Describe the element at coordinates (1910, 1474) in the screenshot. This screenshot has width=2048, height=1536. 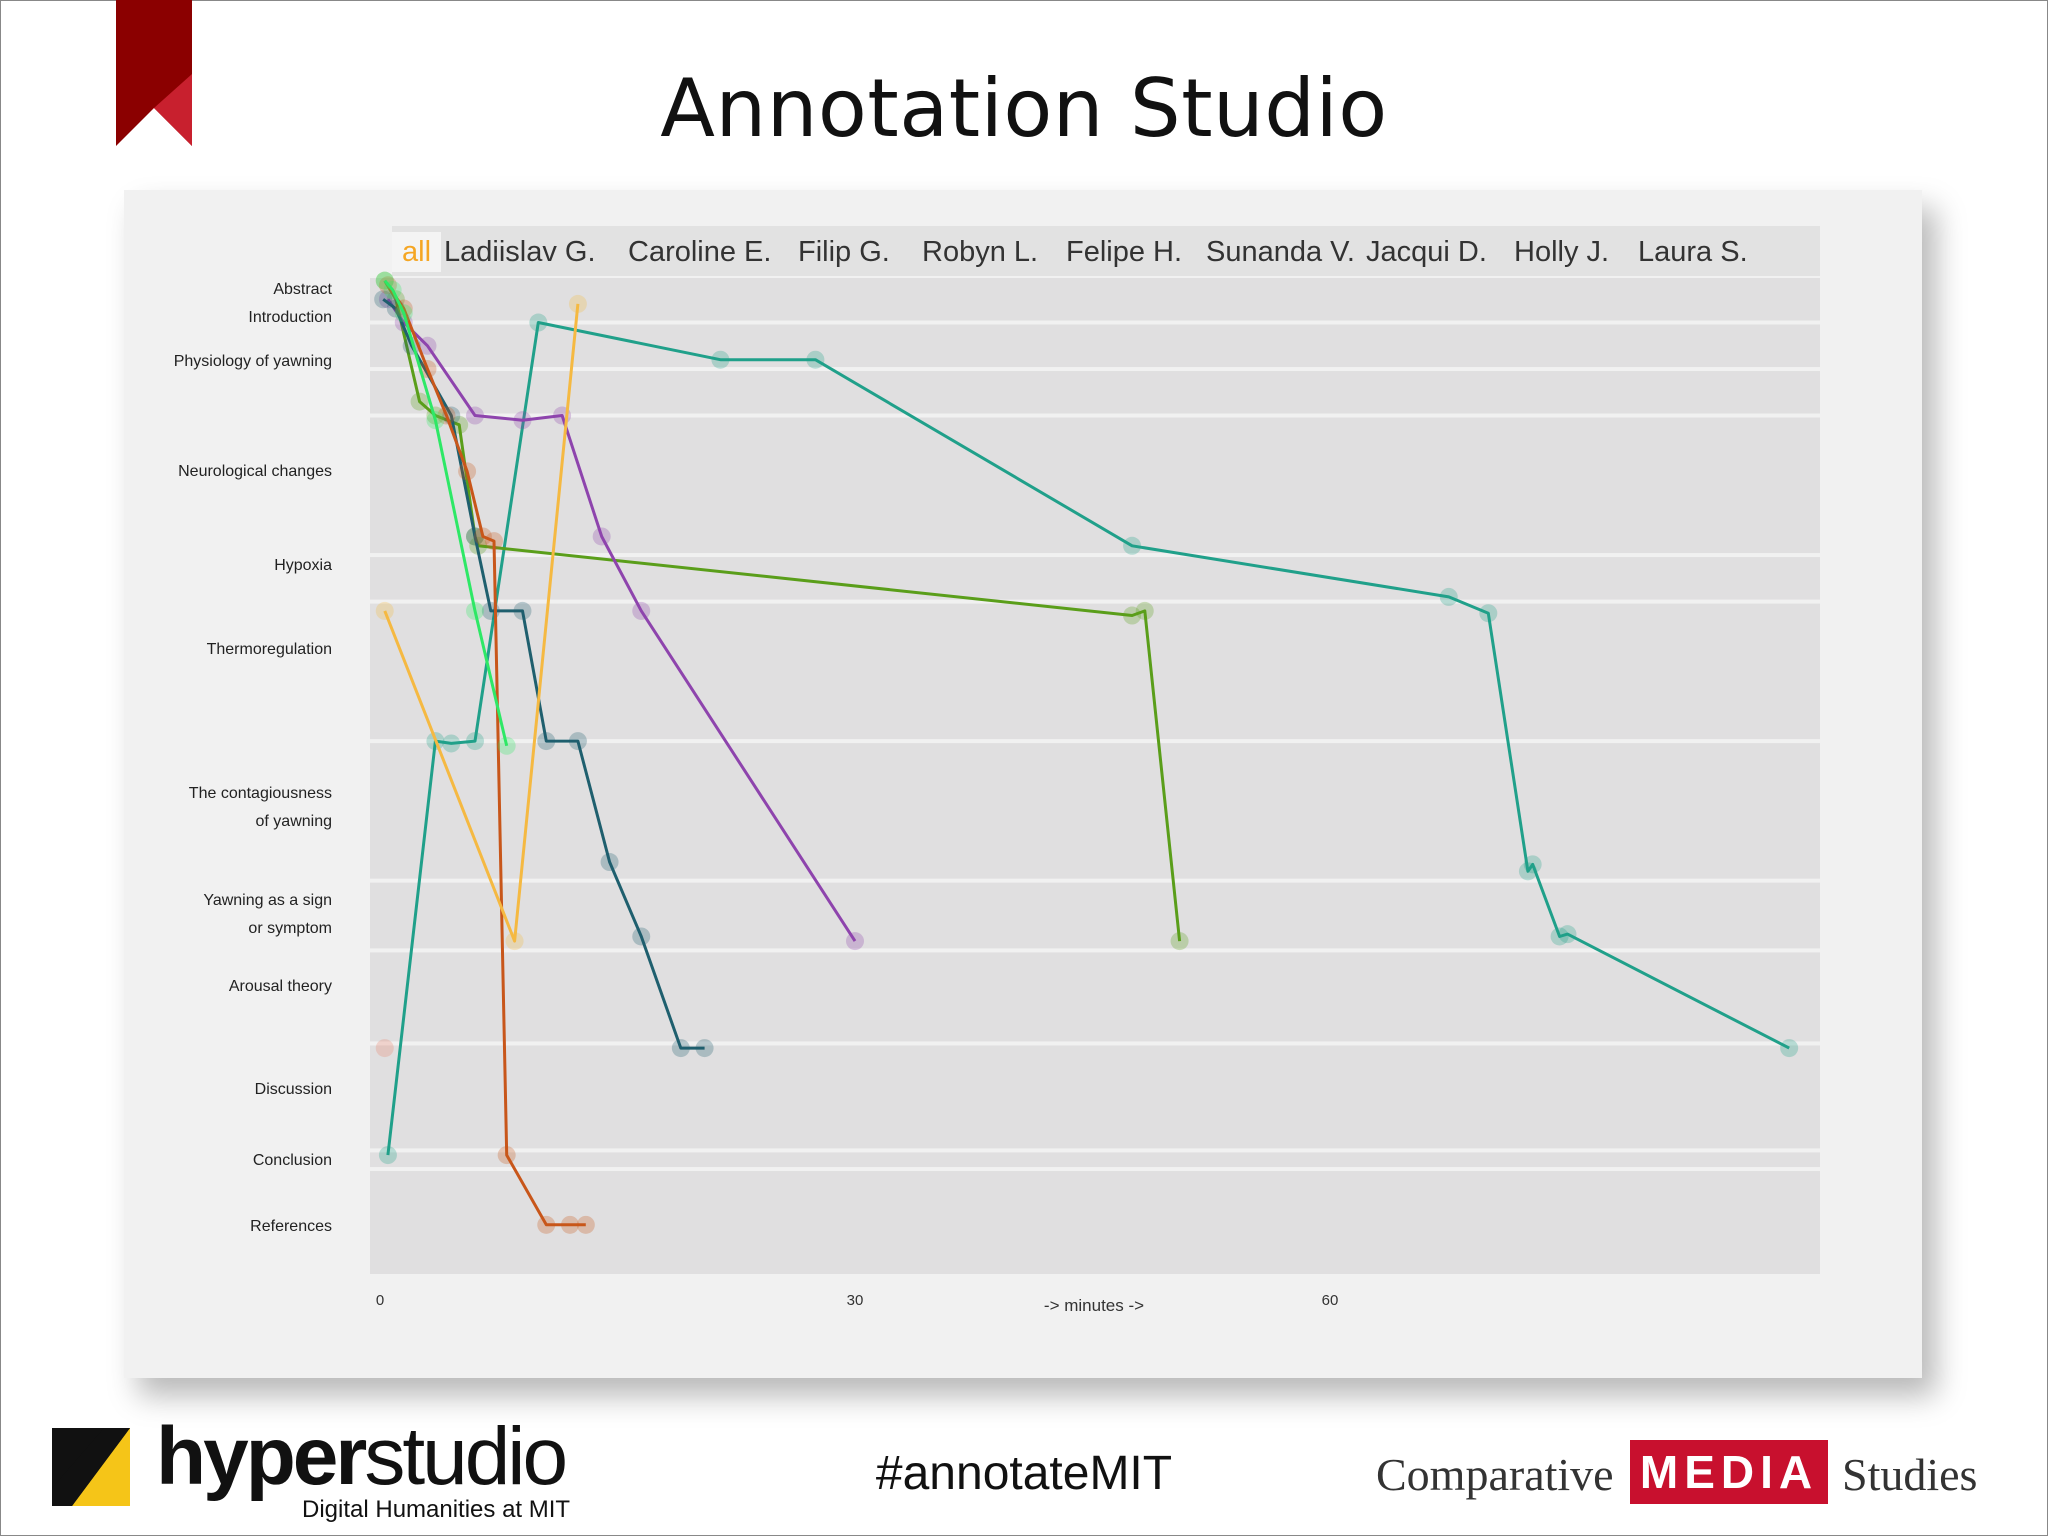
I see `cms-right-word: Studies` at that location.